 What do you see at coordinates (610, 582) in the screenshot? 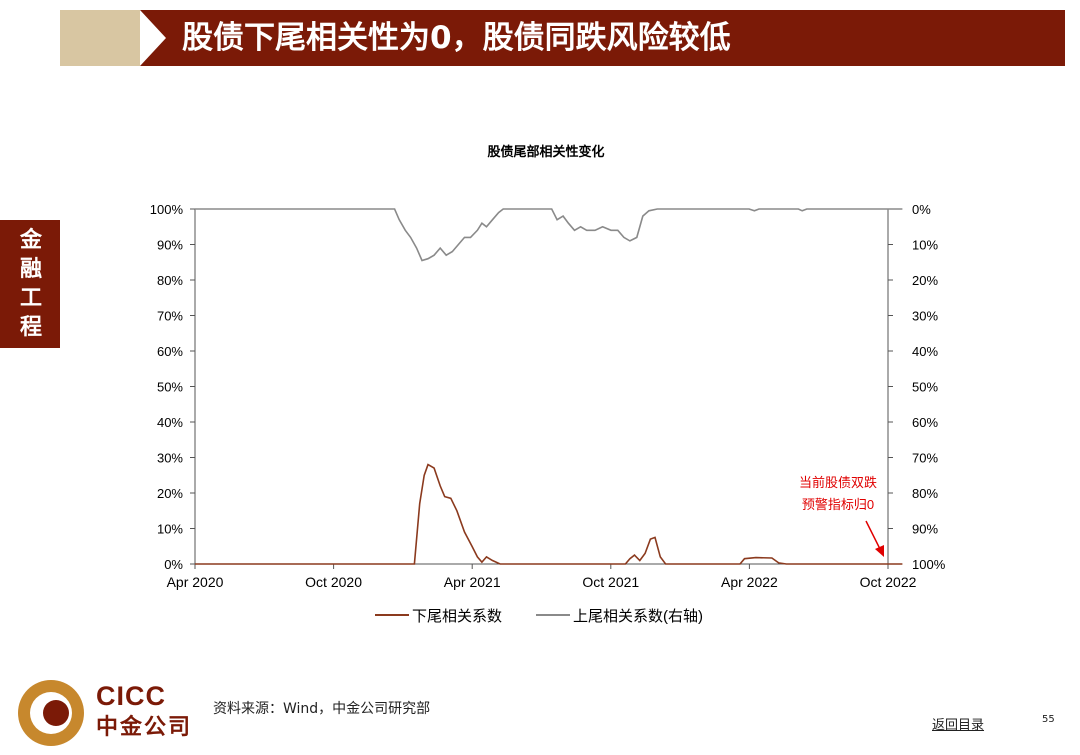
I see `x-tick-label: Oct 2021` at bounding box center [610, 582].